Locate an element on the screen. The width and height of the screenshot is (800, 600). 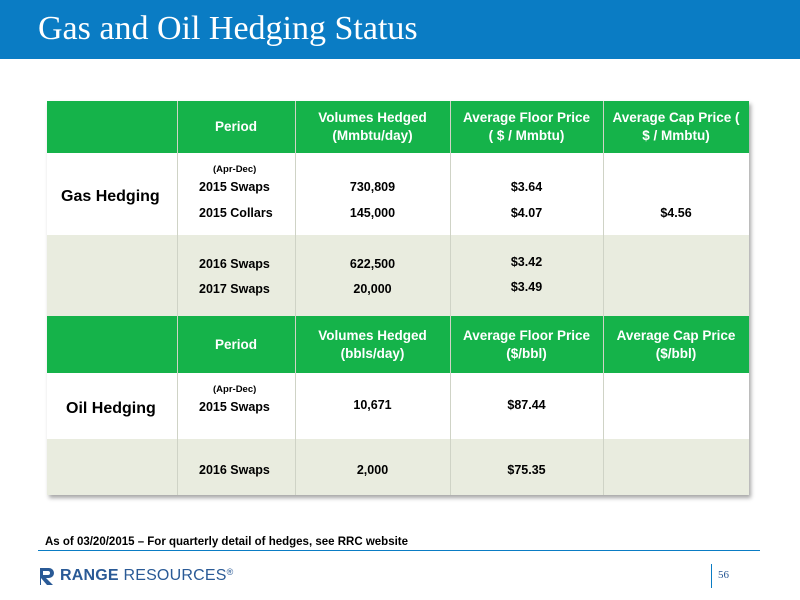
gas-row-3-period: 2016 Swaps is located at coordinates (234, 264).